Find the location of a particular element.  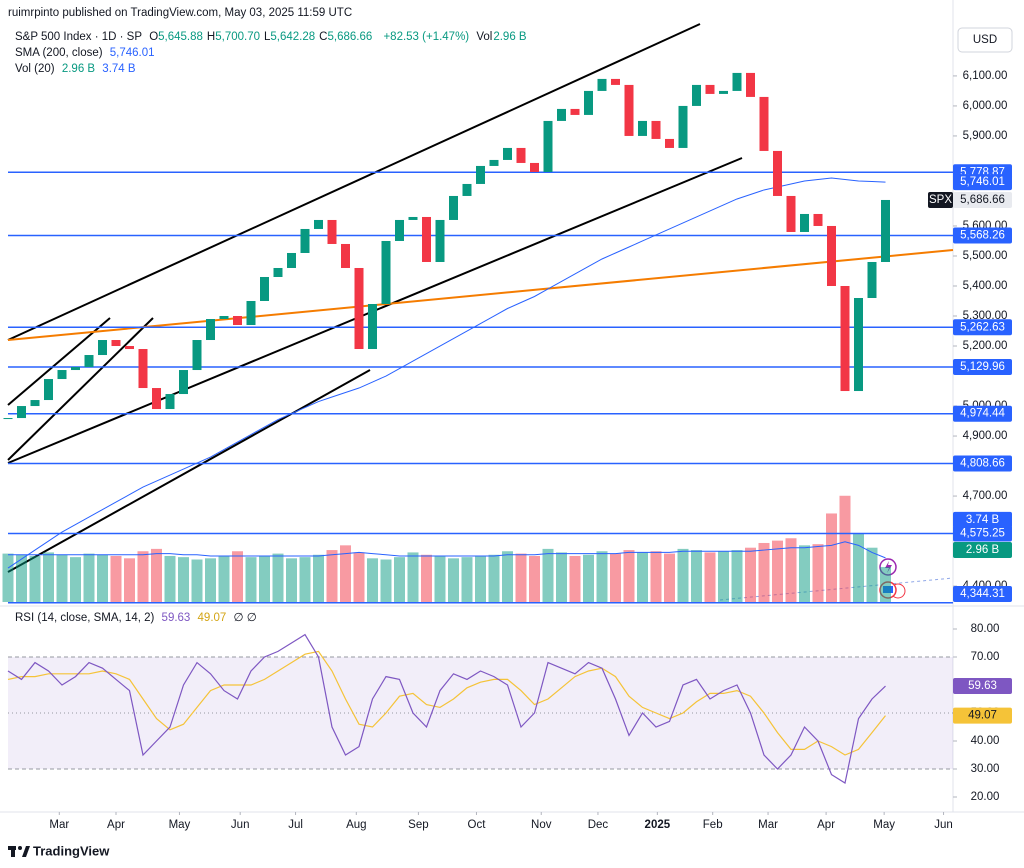

price-label: 5,568.26 is located at coordinates (982, 236).